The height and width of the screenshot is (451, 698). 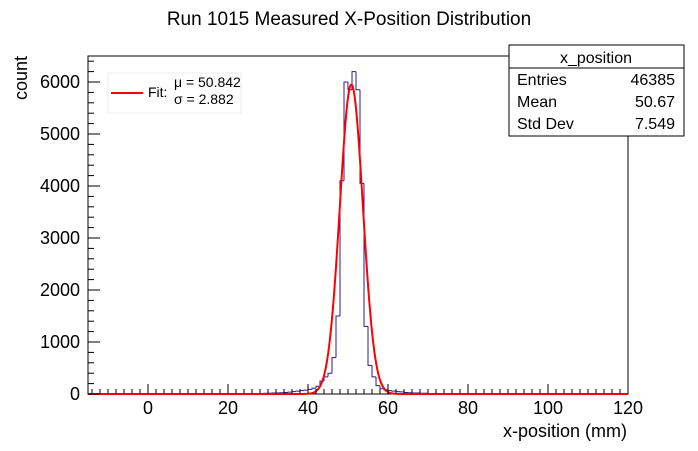 What do you see at coordinates (655, 124) in the screenshot?
I see `stats-stddev-value: 7.549` at bounding box center [655, 124].